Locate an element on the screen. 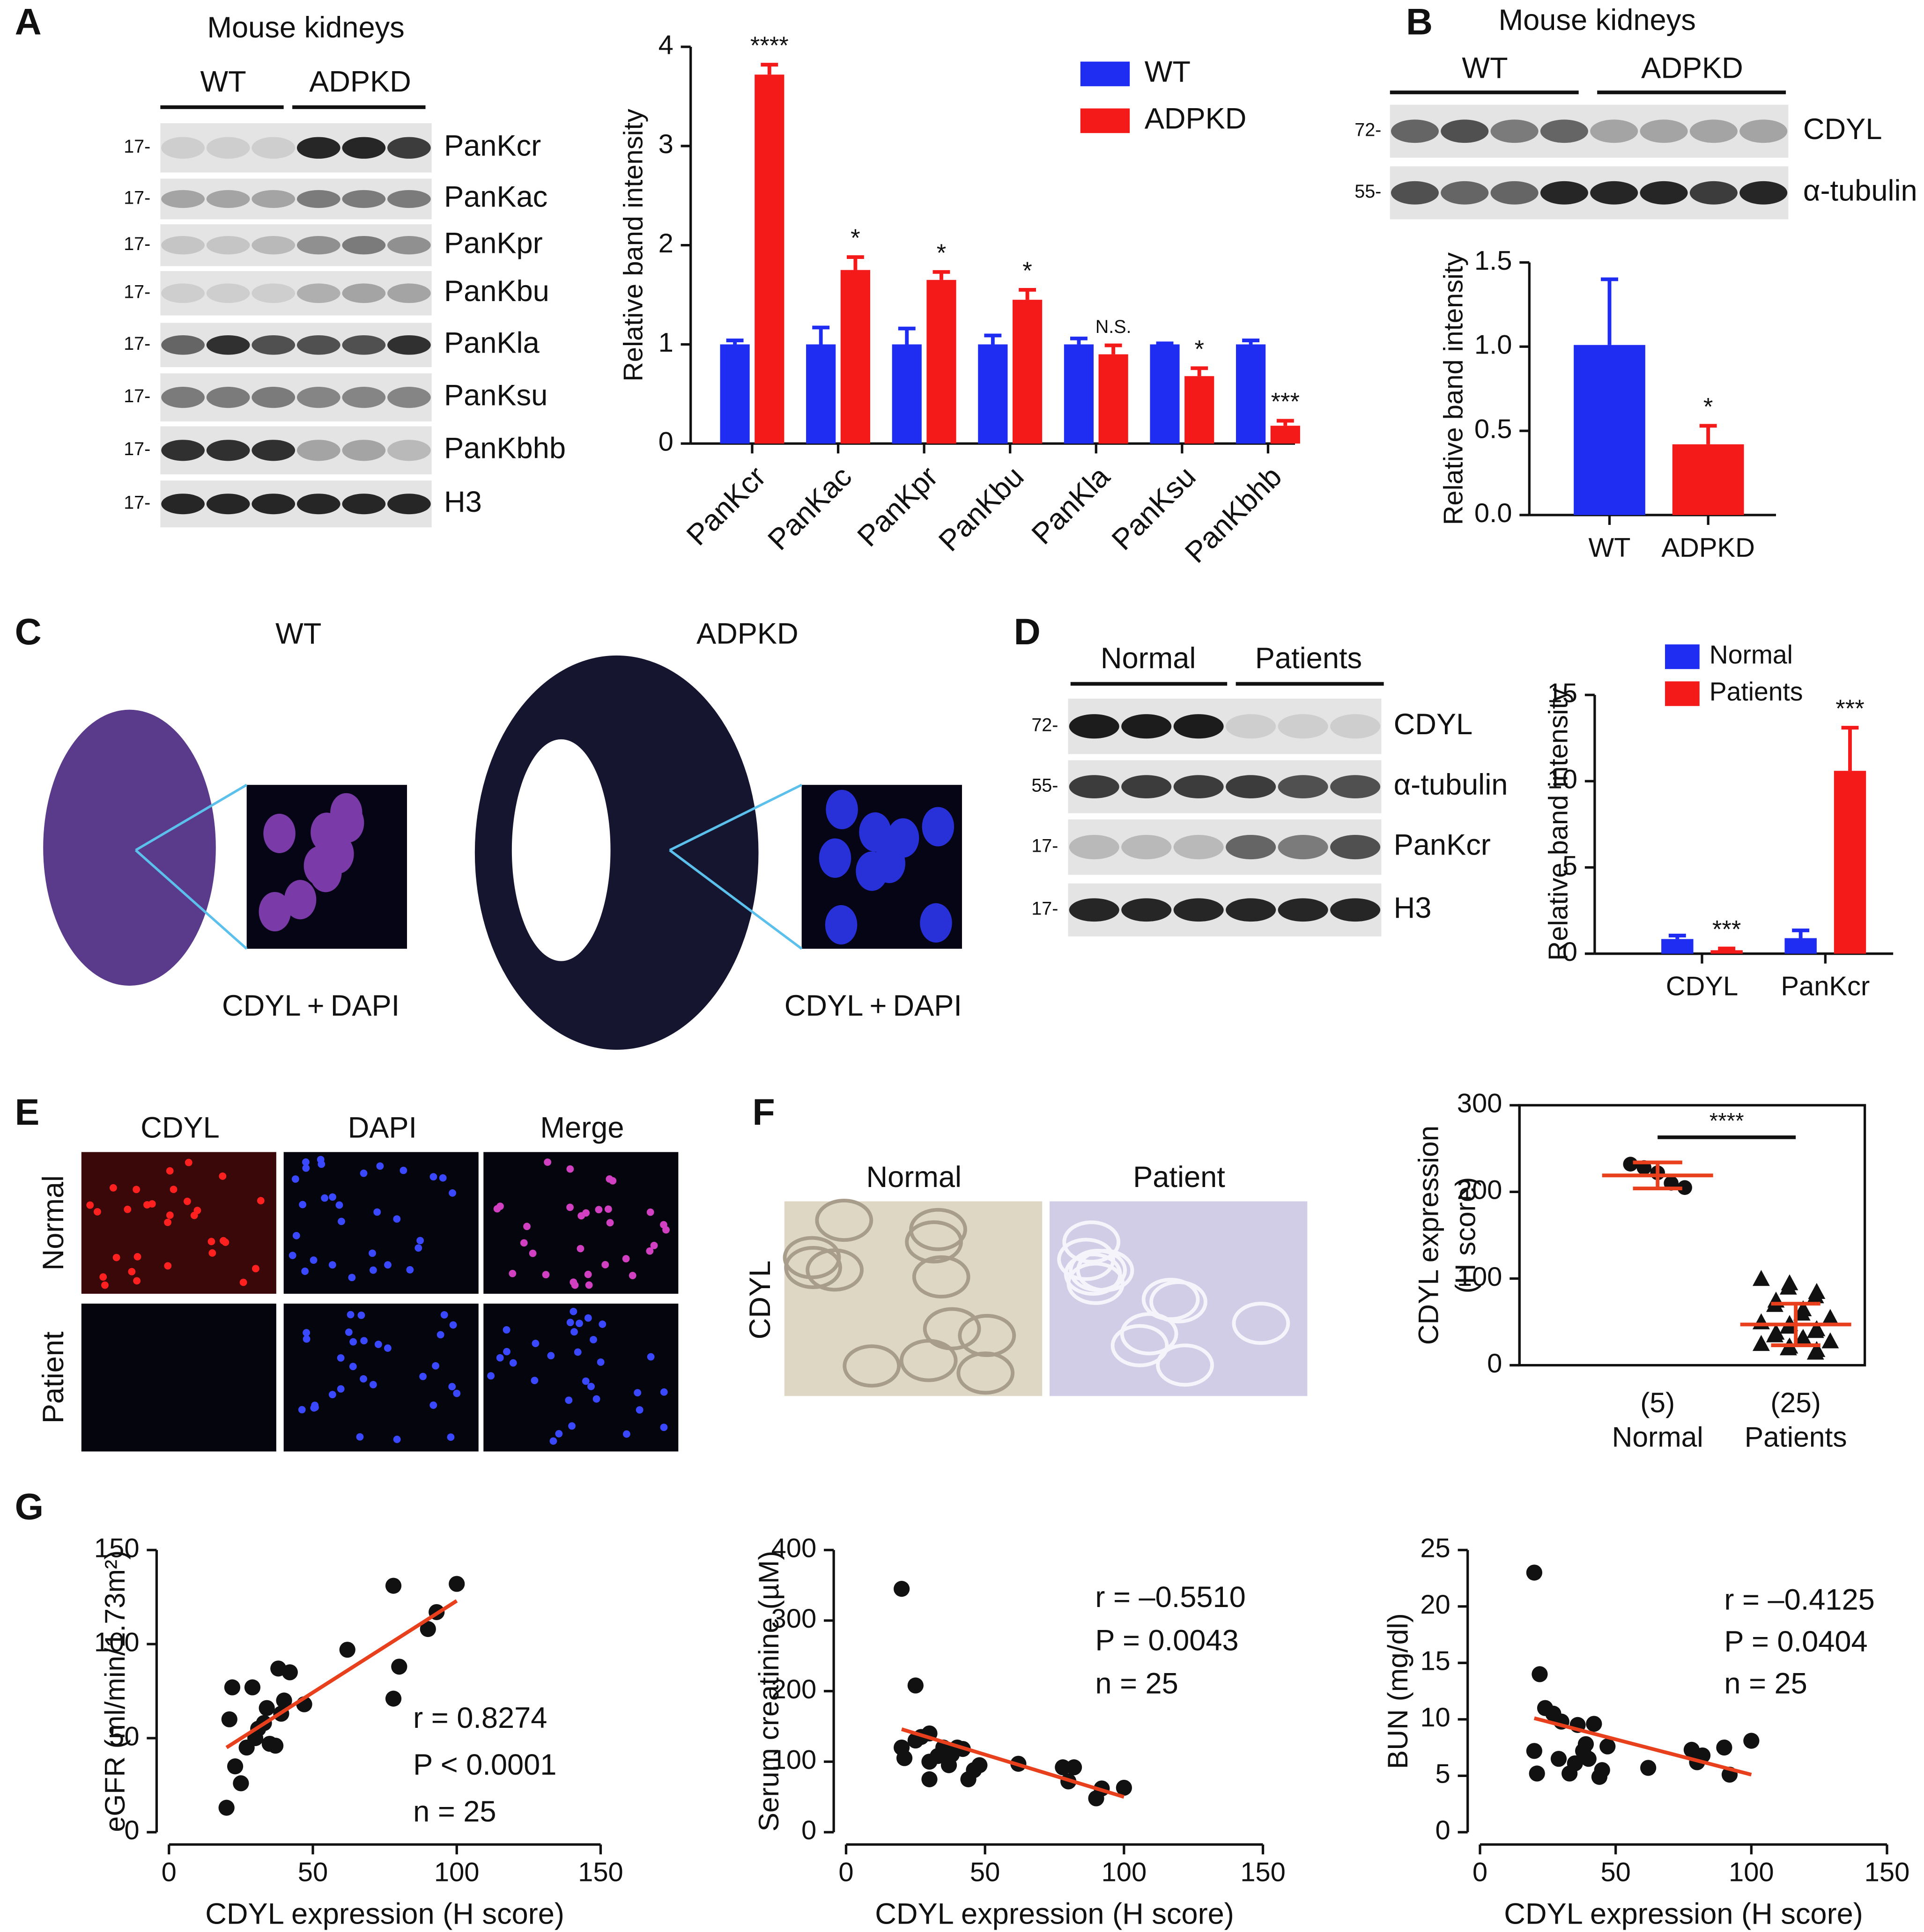 The image size is (1924, 1932). blot-strip is located at coordinates (296, 199).